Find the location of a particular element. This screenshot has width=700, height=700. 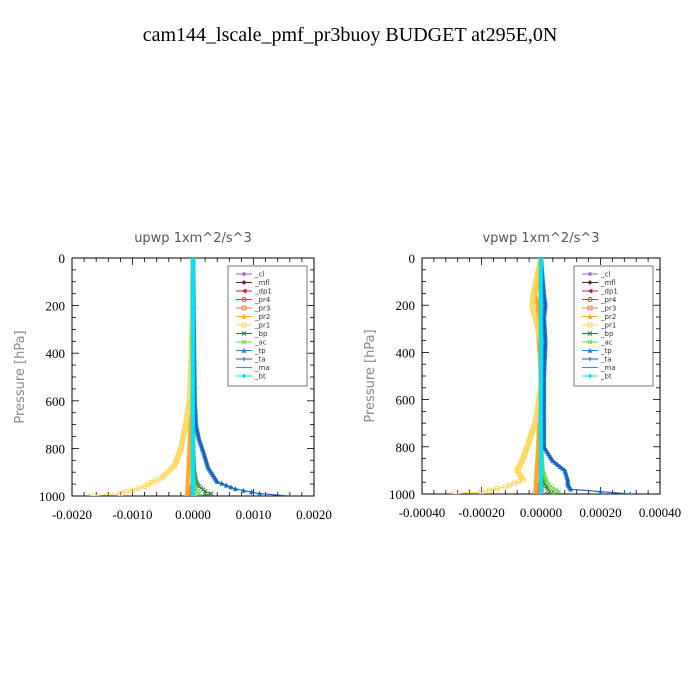

legend-label: _cl is located at coordinates (259, 275).